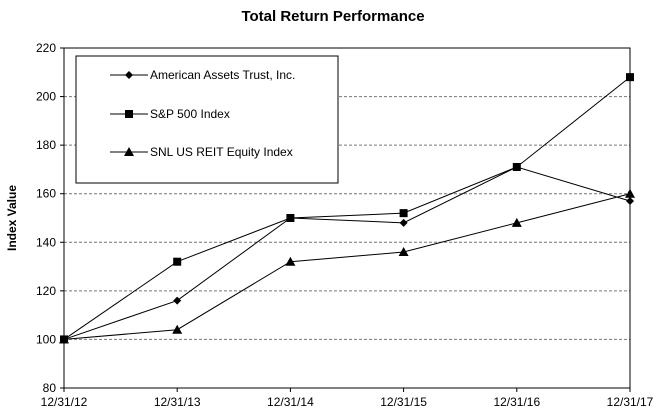  What do you see at coordinates (516, 402) in the screenshot?
I see `x-tick-label: 12/31/16` at bounding box center [516, 402].